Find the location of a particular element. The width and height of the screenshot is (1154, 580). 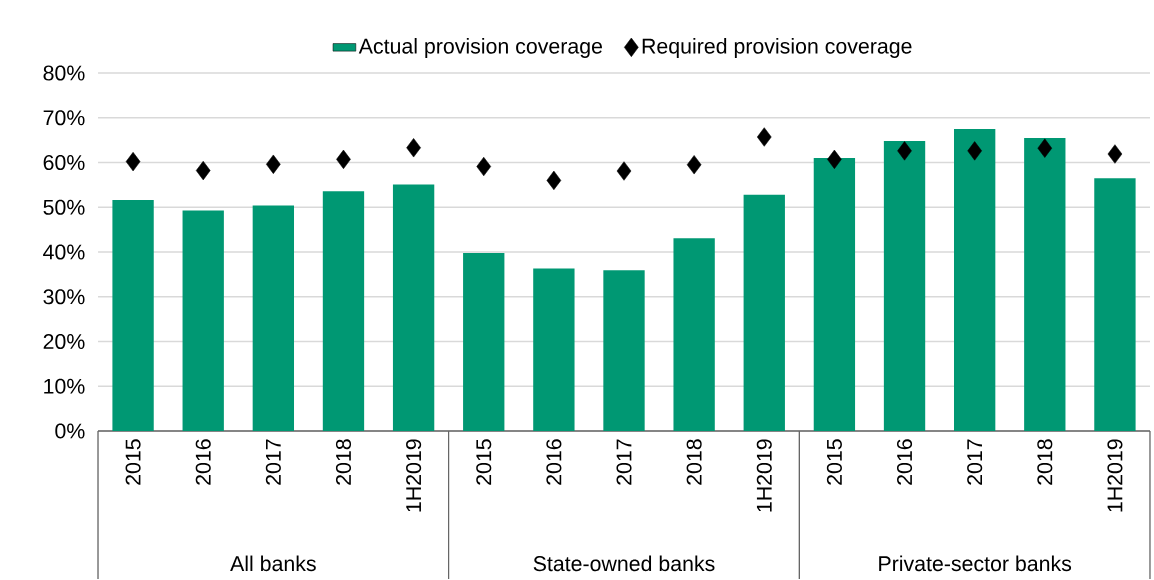

text: All banks is located at coordinates (273, 563).